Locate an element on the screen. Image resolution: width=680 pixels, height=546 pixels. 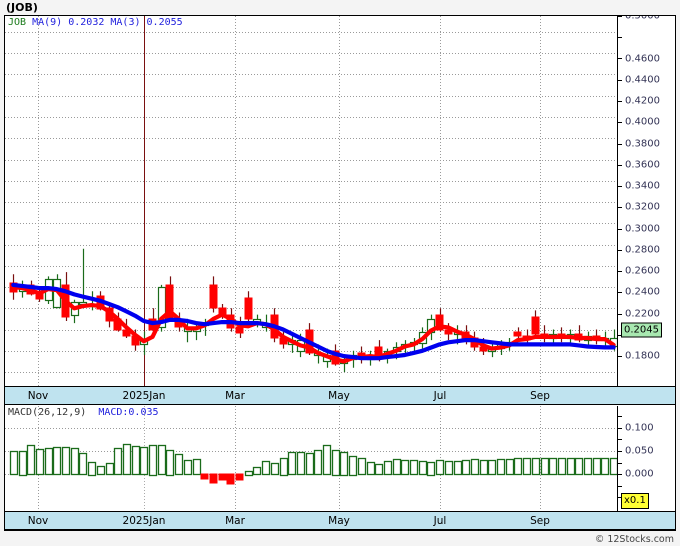
copyright-notice: © 12Stocks.com is located at coordinates (634, 539).